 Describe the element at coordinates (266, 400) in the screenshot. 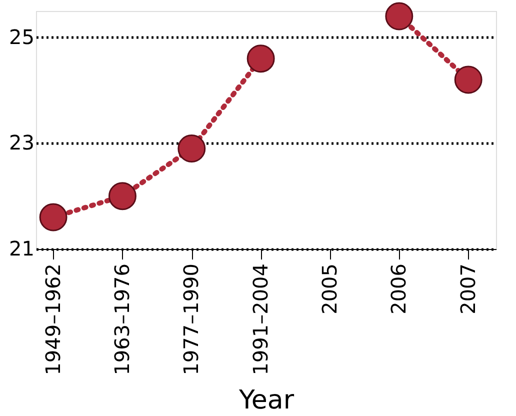

I see `x-axis-title: Year` at that location.